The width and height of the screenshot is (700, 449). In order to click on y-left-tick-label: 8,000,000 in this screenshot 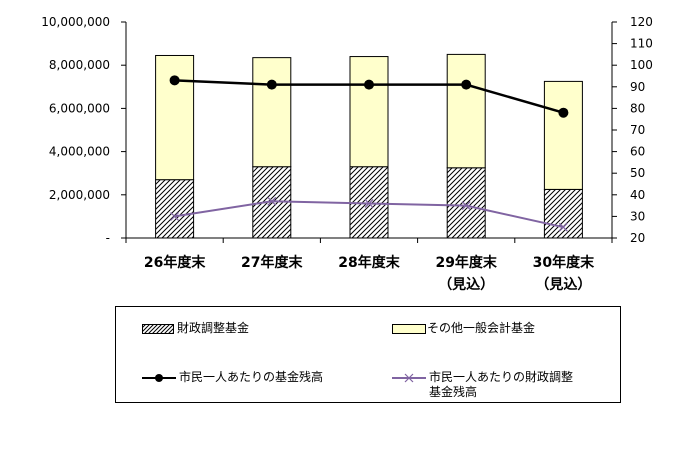, I will do `click(79, 65)`.